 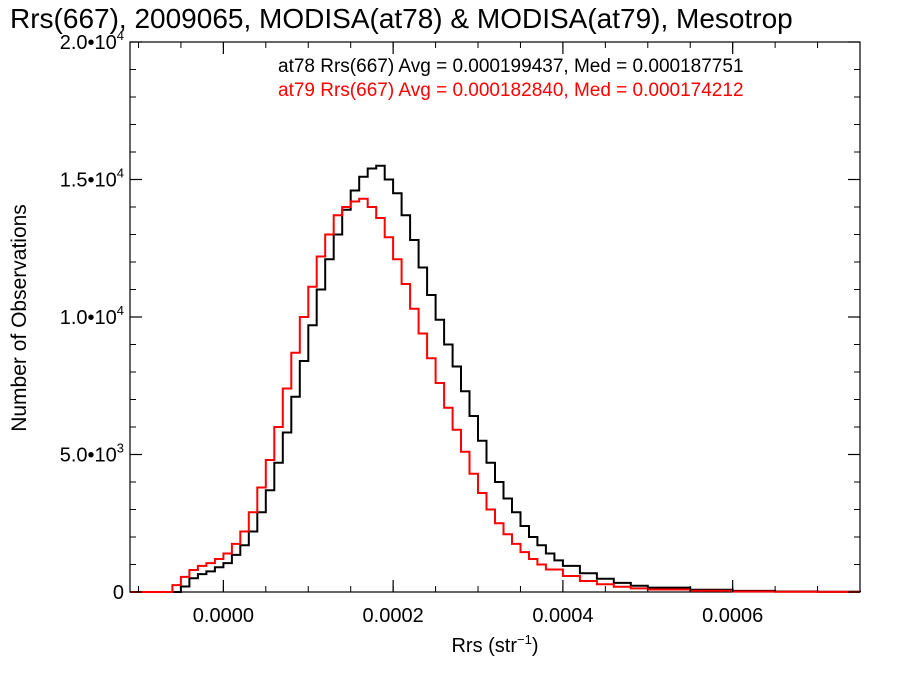 What do you see at coordinates (562, 616) in the screenshot?
I see `x-tick-label: 0.0004` at bounding box center [562, 616].